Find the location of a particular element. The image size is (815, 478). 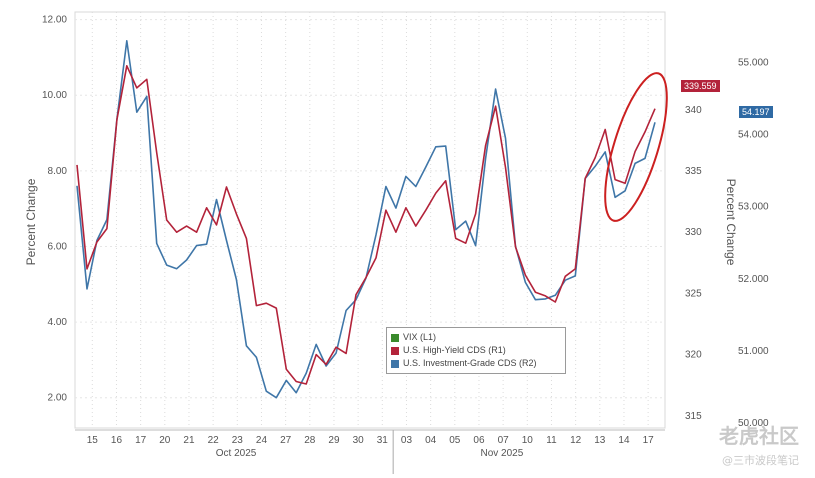

highlight-ellipse is located at coordinates (636, 147).